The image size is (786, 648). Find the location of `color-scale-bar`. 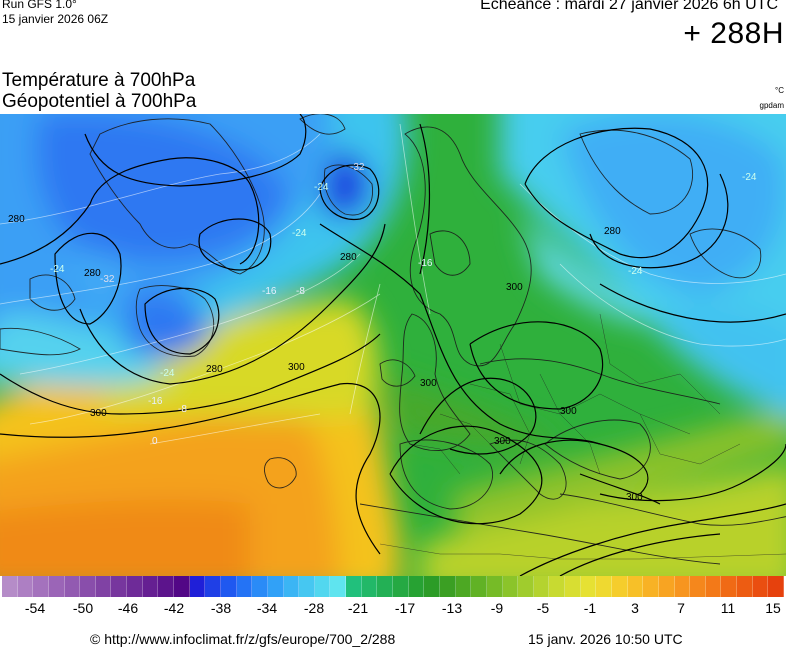

color-scale-bar is located at coordinates (393, 586).